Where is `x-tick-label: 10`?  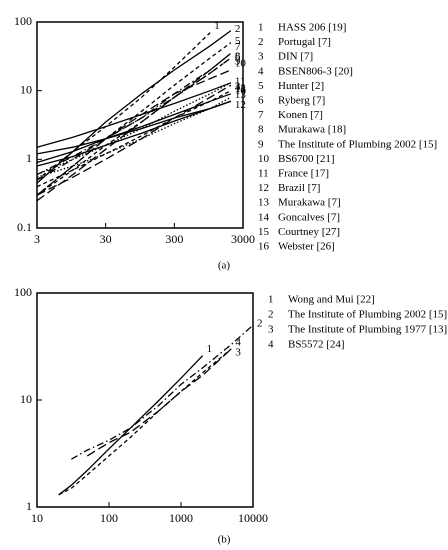
x-tick-label: 10 is located at coordinates (37, 518).